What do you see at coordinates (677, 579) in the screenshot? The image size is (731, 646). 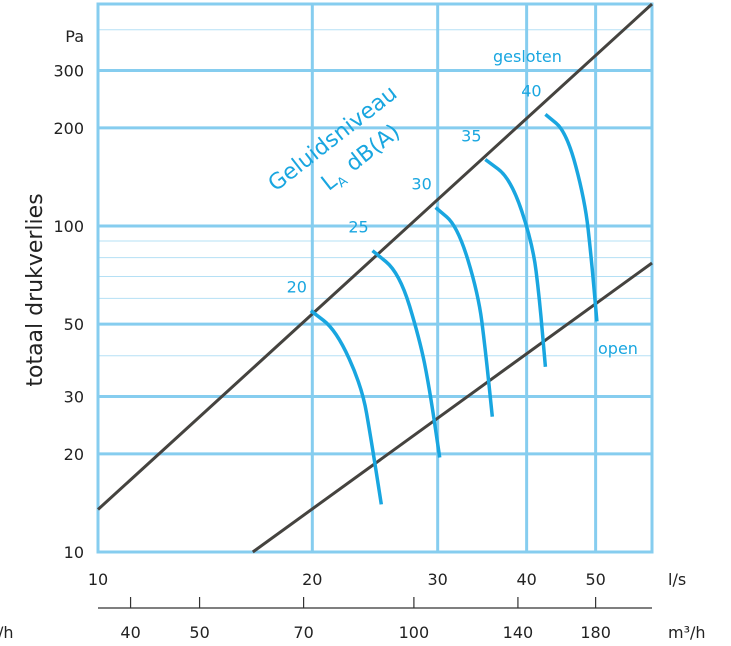 I see `x-unit-label: l/s` at bounding box center [677, 579].